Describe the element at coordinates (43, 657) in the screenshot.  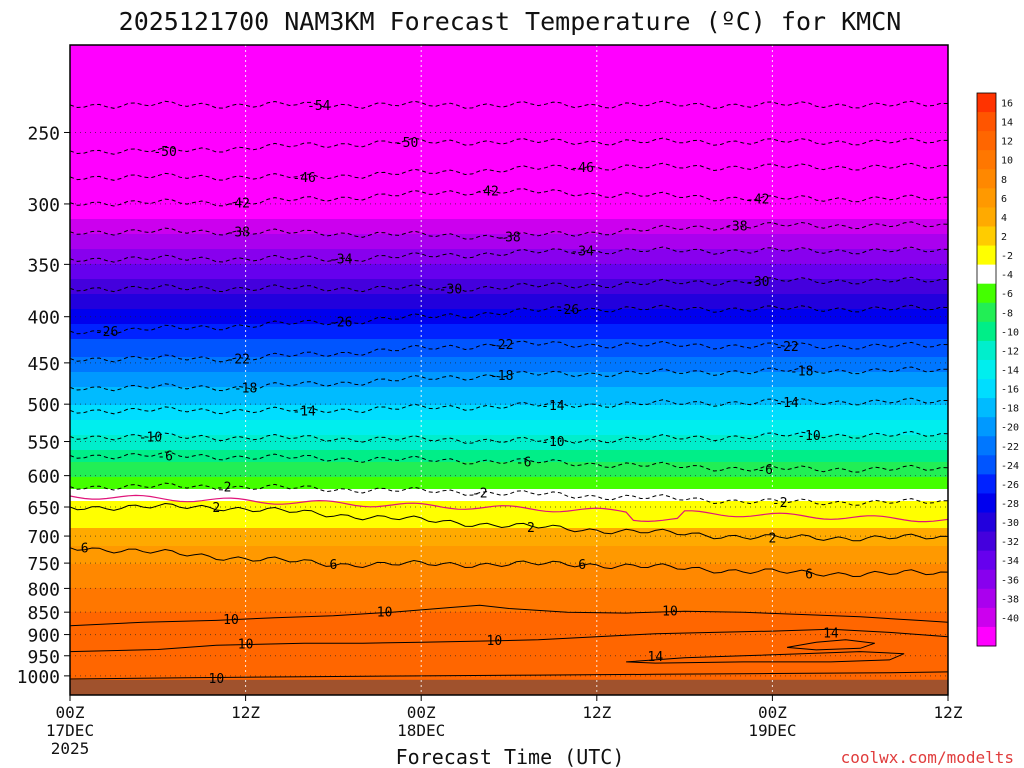
I see `y-tick-label: 950` at that location.